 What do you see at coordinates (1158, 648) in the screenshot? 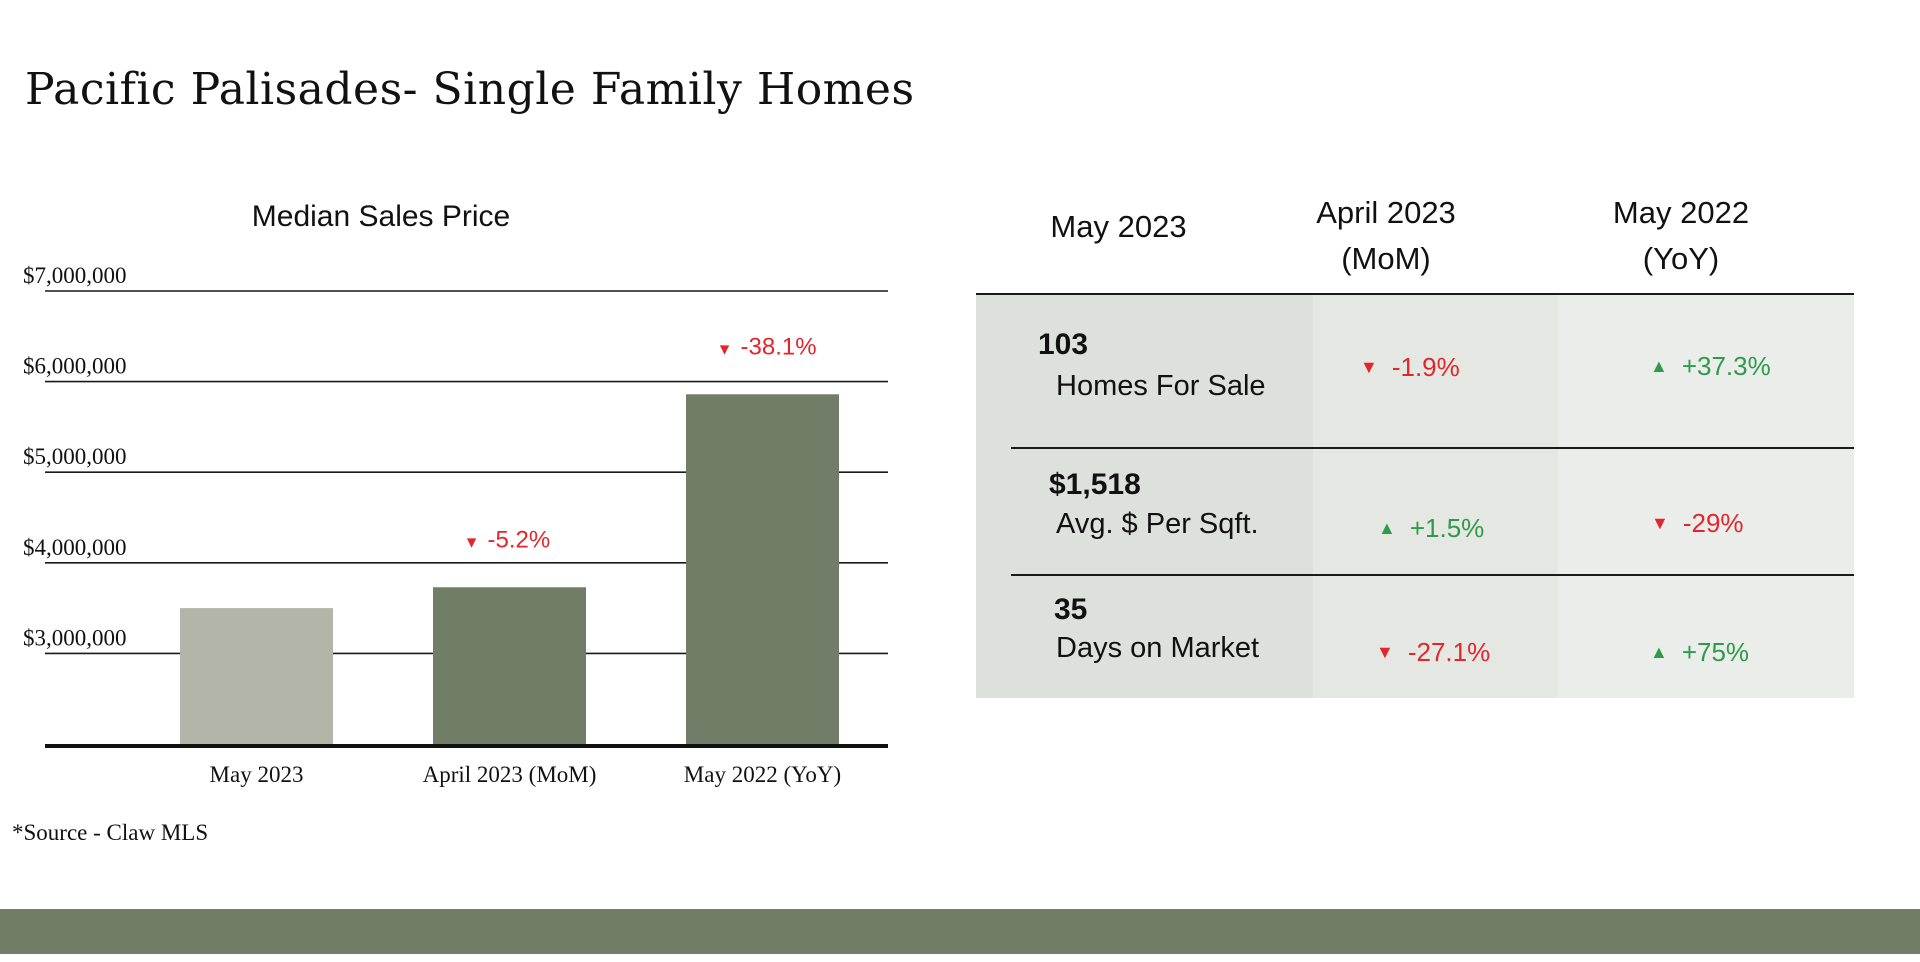
I see `days-on-market-label: Days on Market` at bounding box center [1158, 648].